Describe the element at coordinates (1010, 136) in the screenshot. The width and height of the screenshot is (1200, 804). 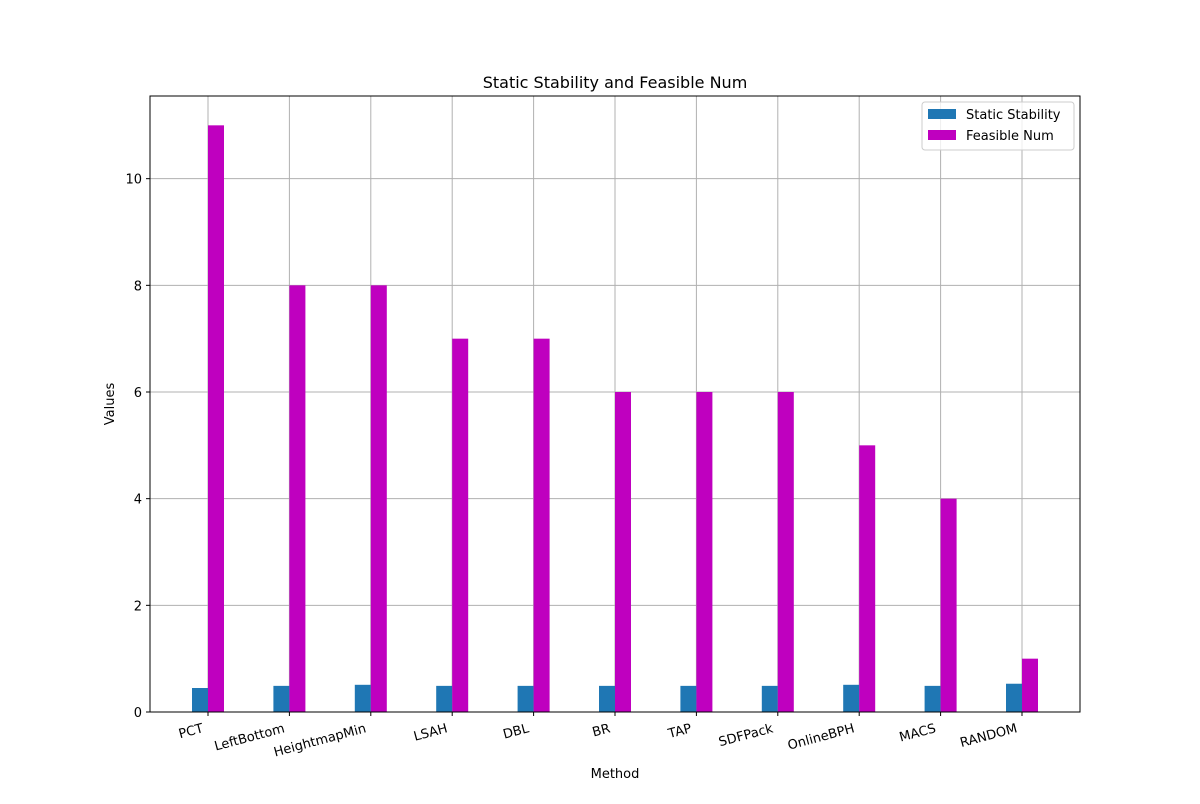
I see `legend-label: Feasible Num` at that location.